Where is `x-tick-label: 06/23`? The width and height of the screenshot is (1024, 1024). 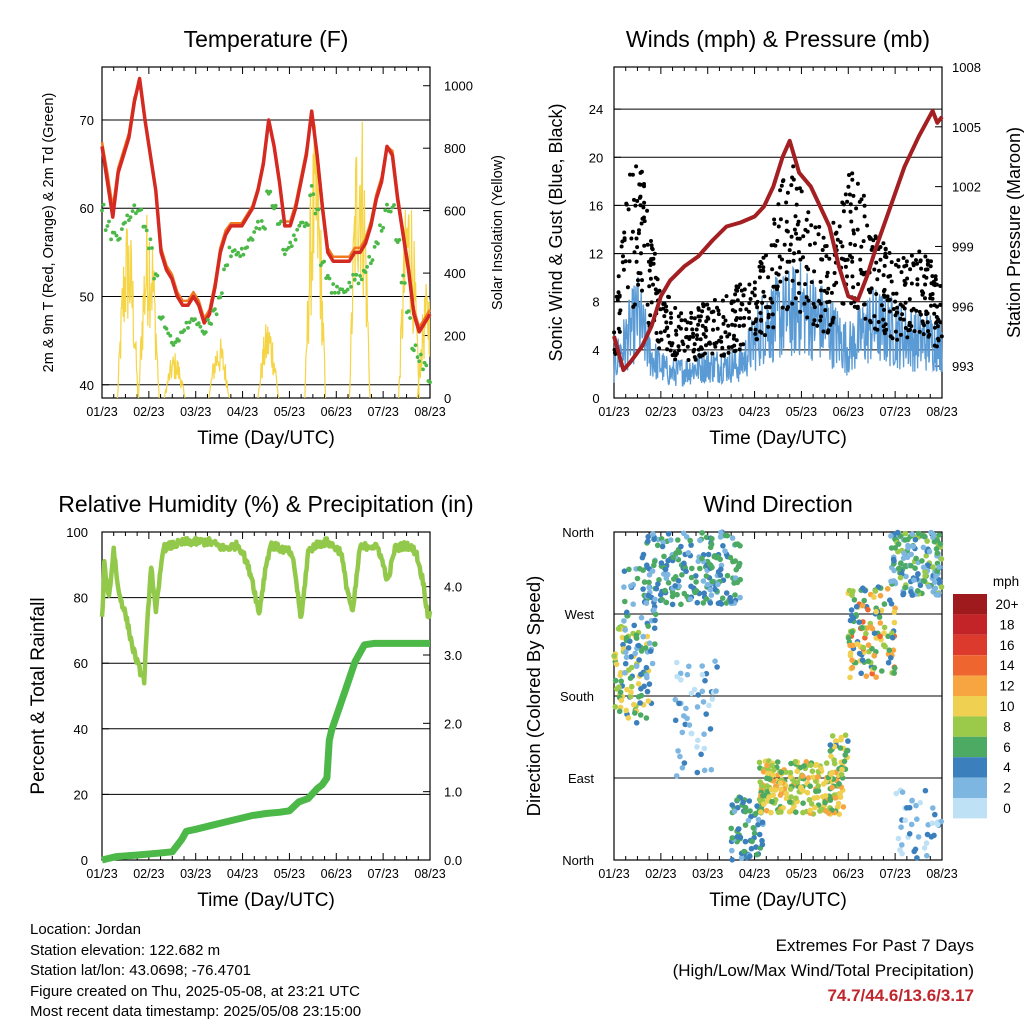
x-tick-label: 06/23 is located at coordinates (336, 874).